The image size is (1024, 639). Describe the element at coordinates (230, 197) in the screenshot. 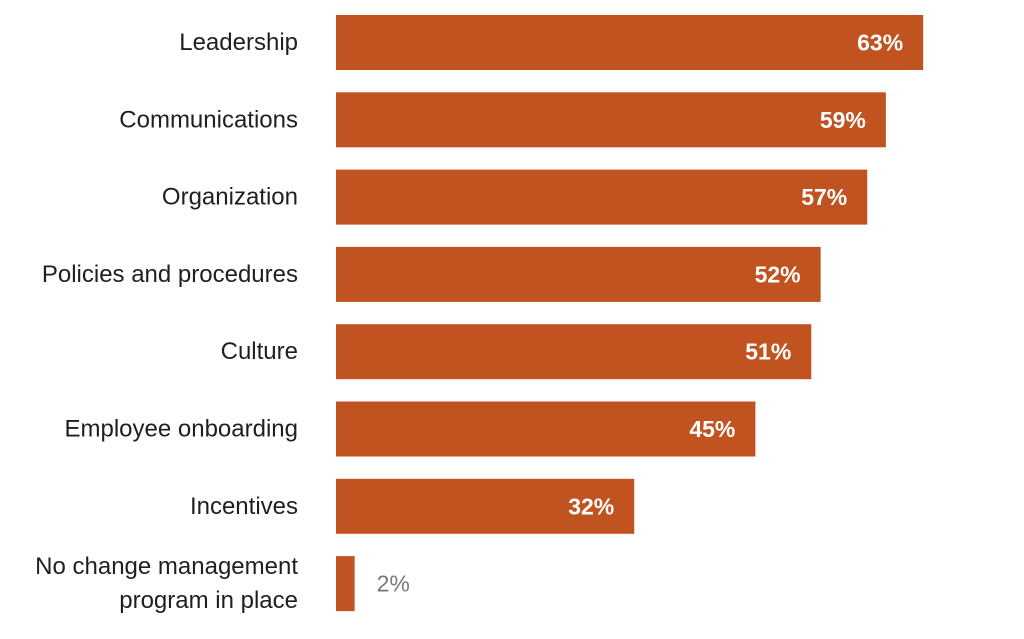

I see `category-label: Organization` at that location.